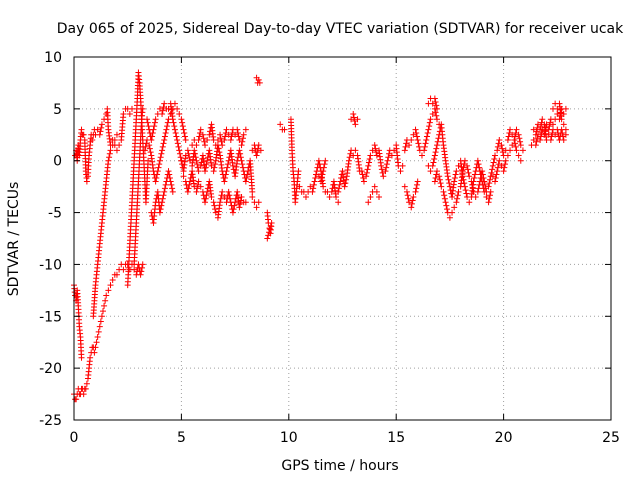  I want to click on x-tick-label: 25, so click(611, 438).